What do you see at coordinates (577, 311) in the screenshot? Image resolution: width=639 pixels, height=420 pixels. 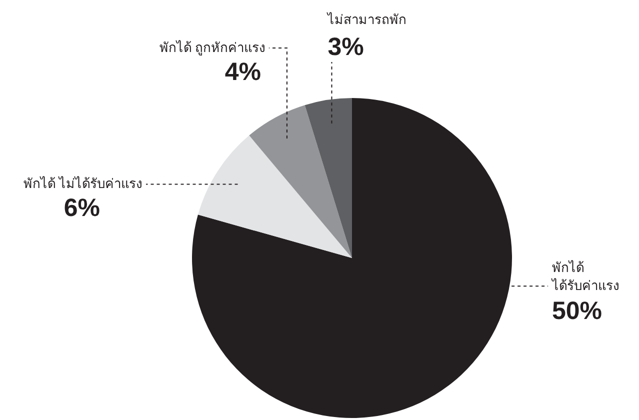 I see `data-label: 50%` at bounding box center [577, 311].